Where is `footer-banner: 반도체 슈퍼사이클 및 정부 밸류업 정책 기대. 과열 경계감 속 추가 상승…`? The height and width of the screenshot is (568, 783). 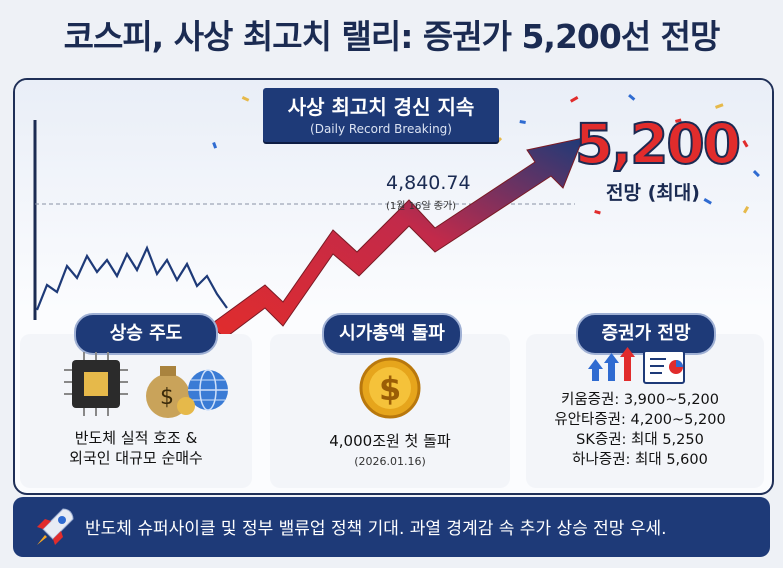 footer-banner: 반도체 슈퍼사이클 및 정부 밸류업 정책 기대. 과열 경계감 속 추가 상승… is located at coordinates (391, 527).